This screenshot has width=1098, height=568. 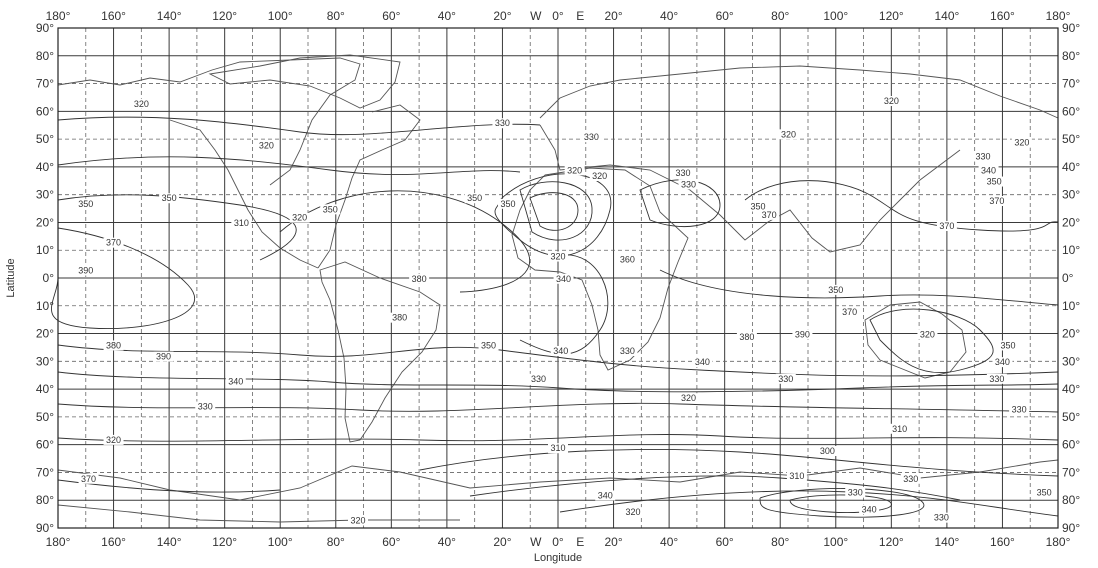 What do you see at coordinates (45, 389) in the screenshot?
I see `left-tick-label: 40°` at bounding box center [45, 389].